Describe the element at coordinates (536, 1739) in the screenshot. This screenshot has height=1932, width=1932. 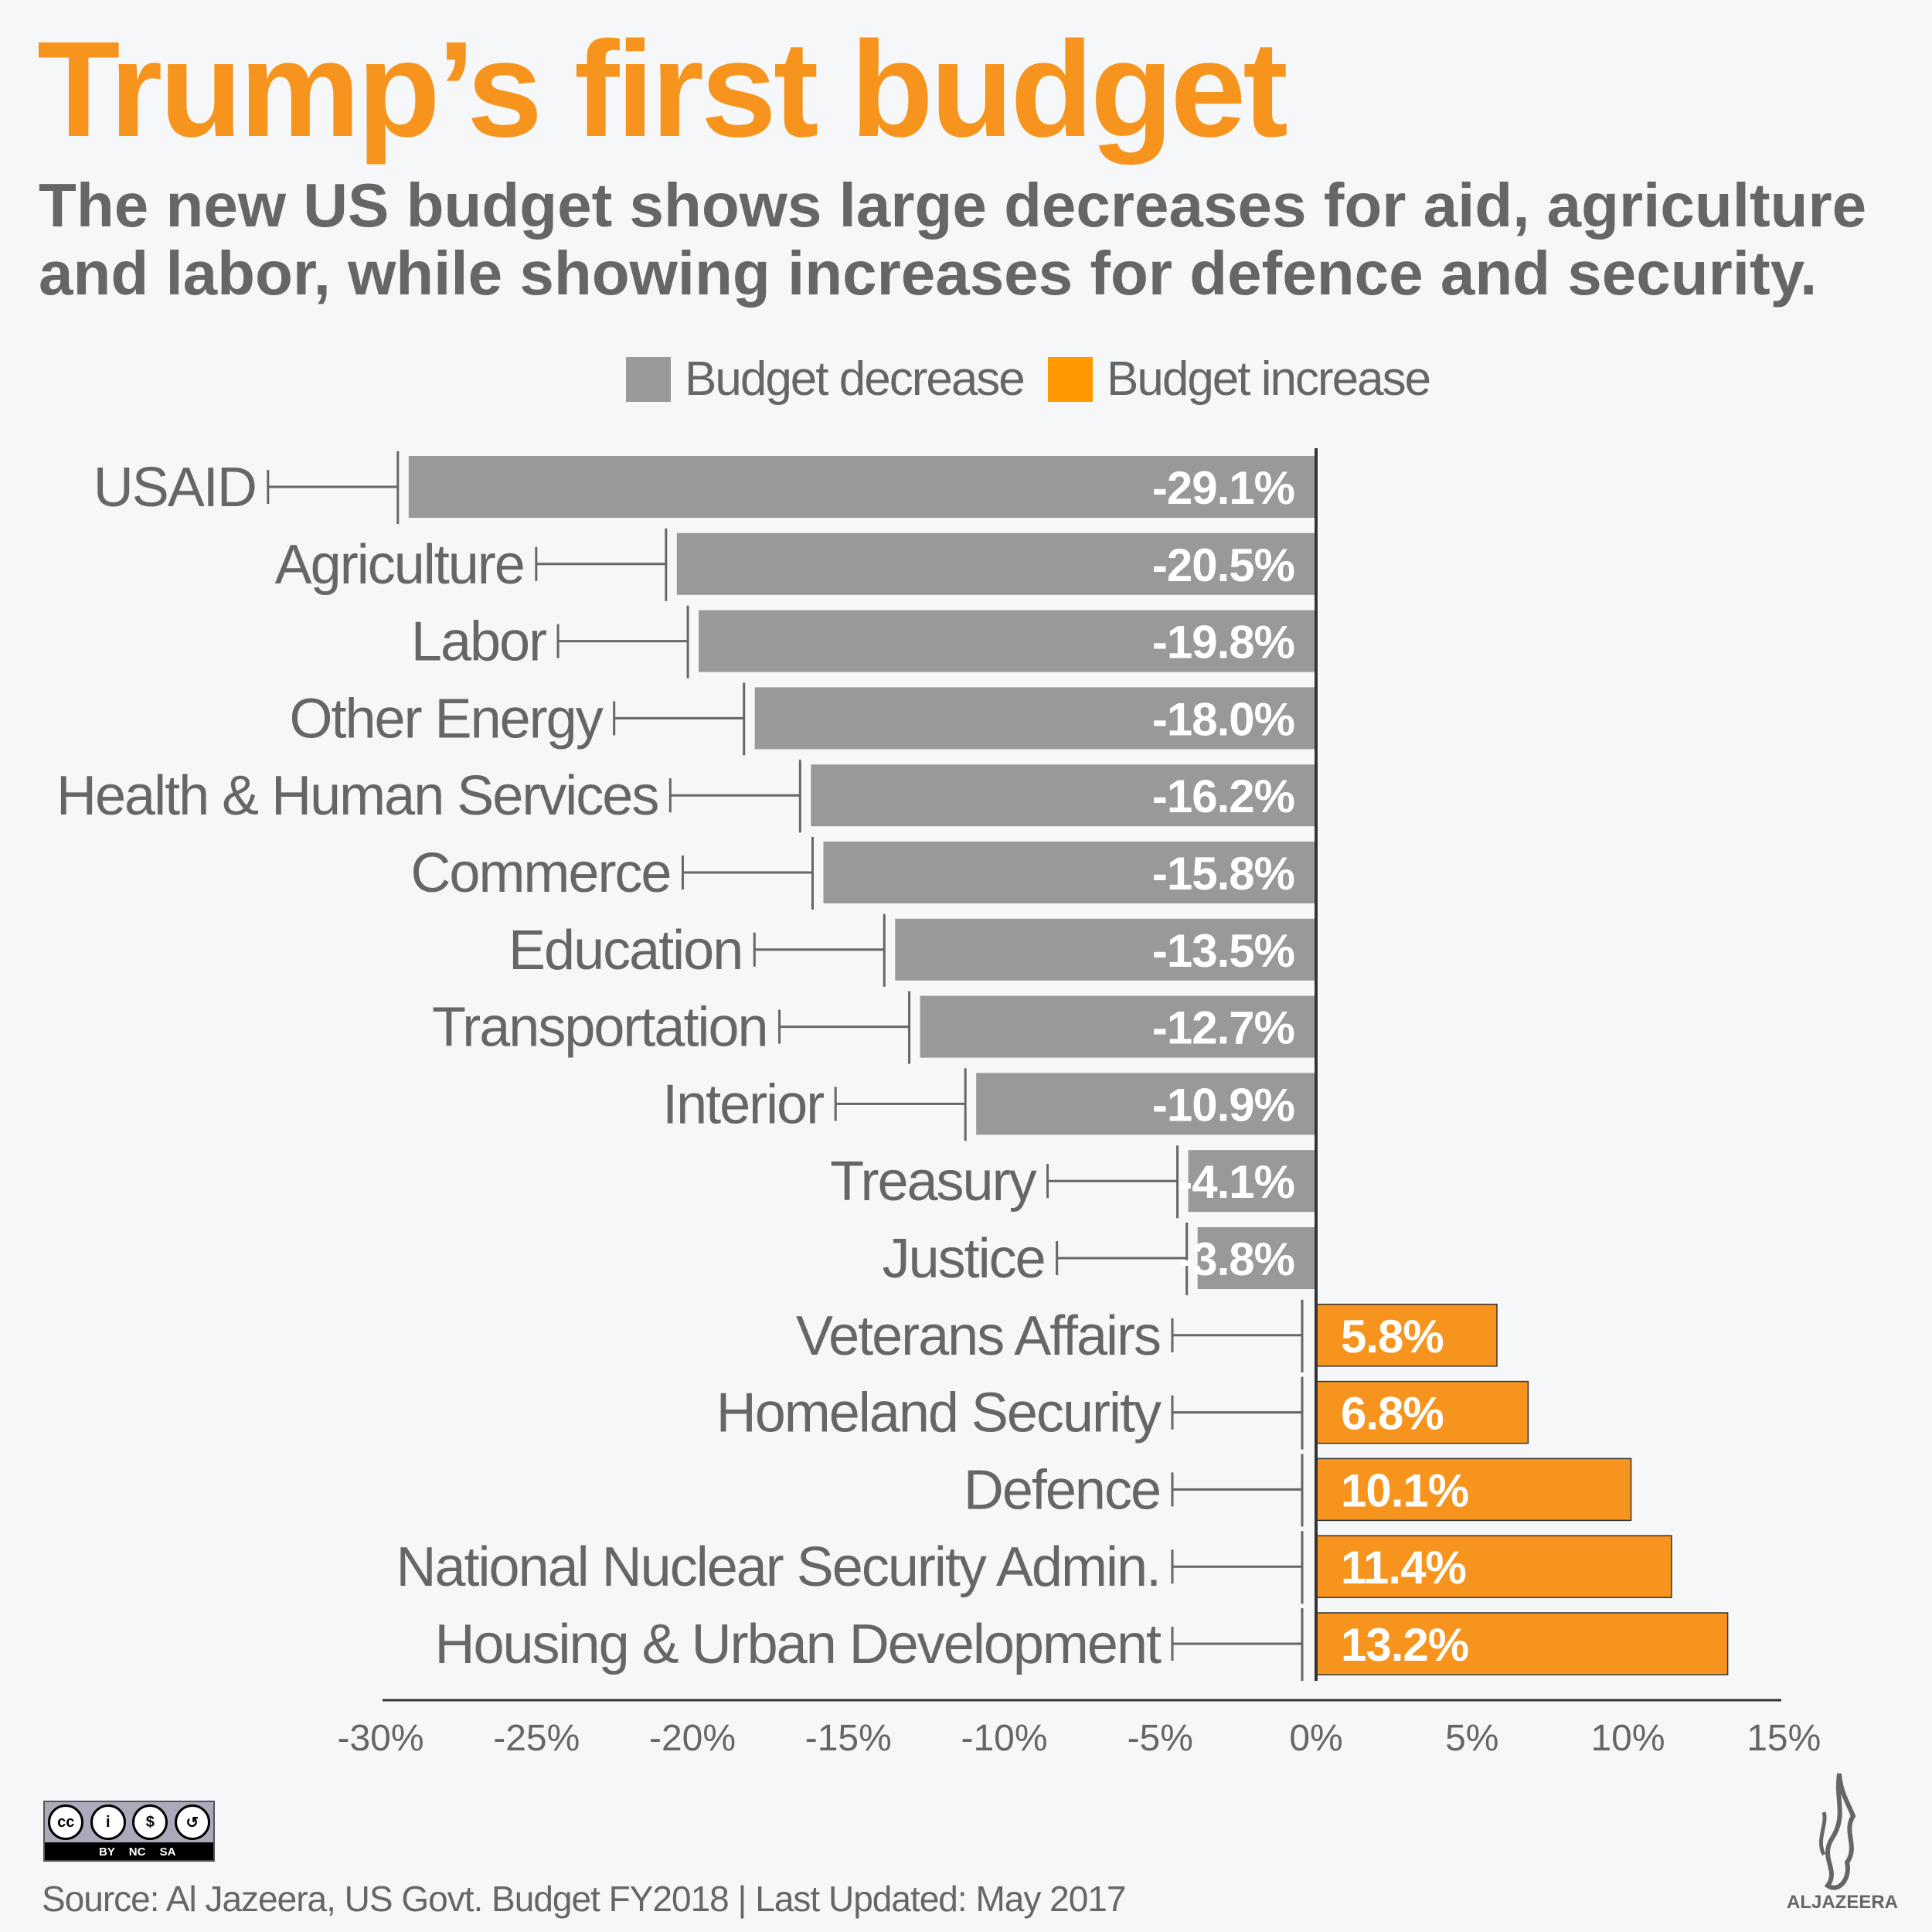
I see `x-tick-label: -25%` at that location.